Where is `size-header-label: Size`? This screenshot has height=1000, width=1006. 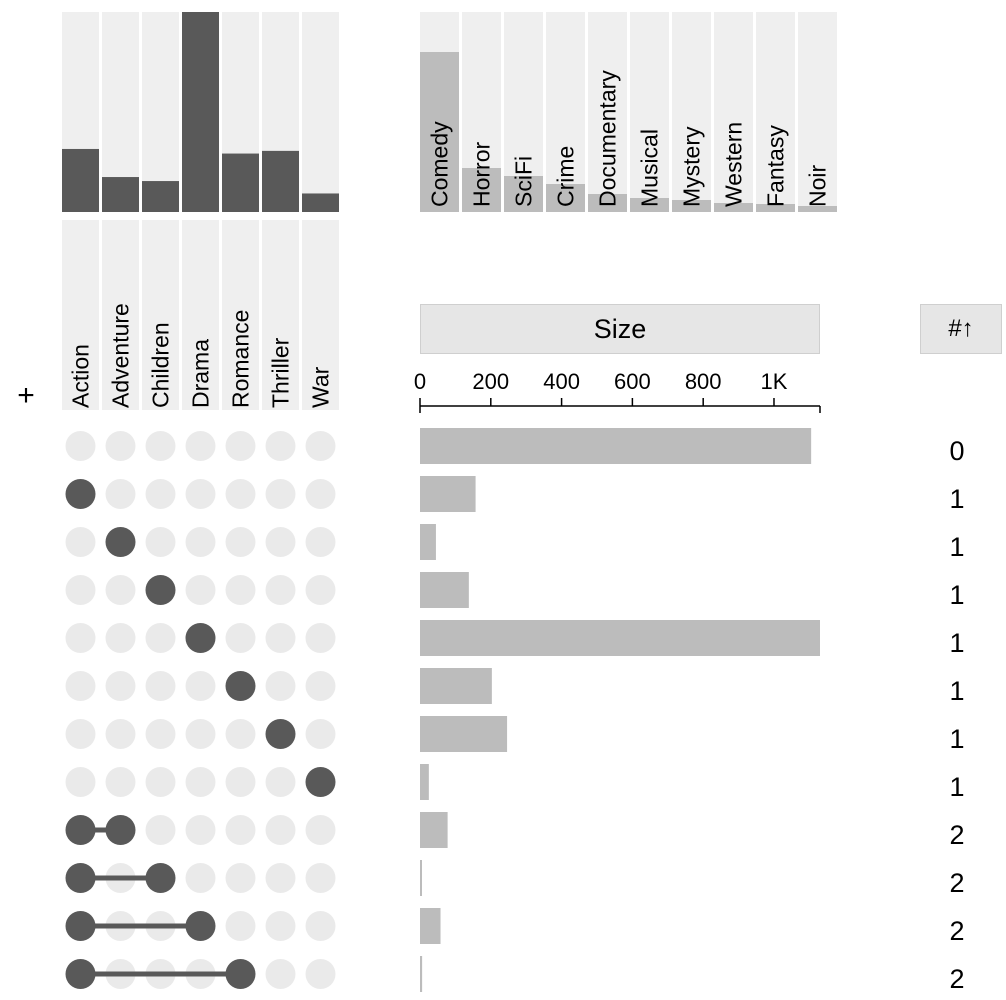 size-header-label: Size is located at coordinates (620, 328).